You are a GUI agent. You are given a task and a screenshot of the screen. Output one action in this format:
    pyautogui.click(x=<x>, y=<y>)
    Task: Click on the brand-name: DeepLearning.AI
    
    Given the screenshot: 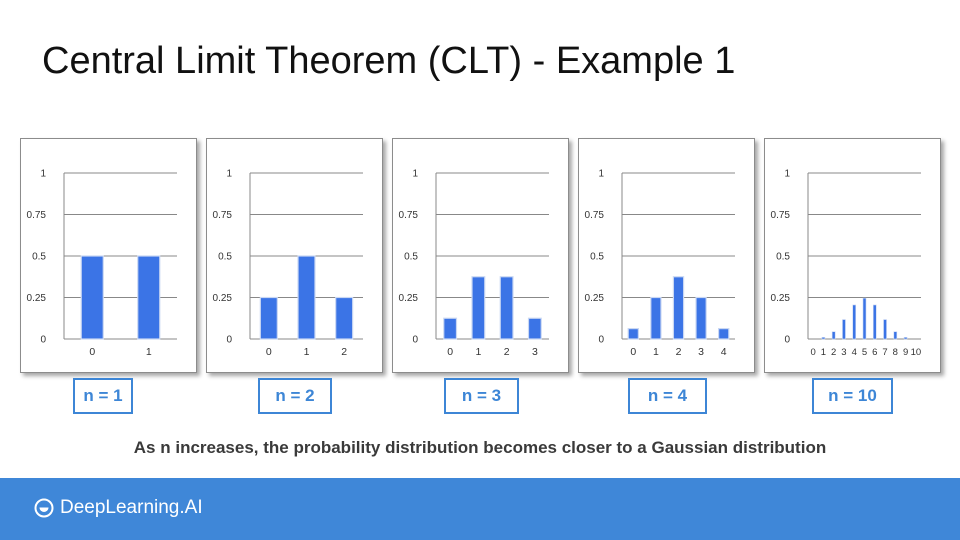 What is the action you would take?
    pyautogui.click(x=131, y=507)
    